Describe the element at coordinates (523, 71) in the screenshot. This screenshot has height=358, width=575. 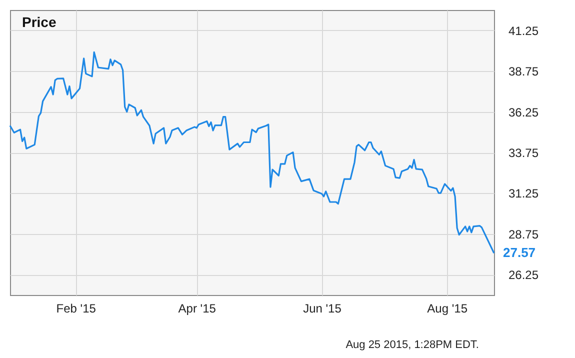
I see `y-tick-label: 38.75` at that location.